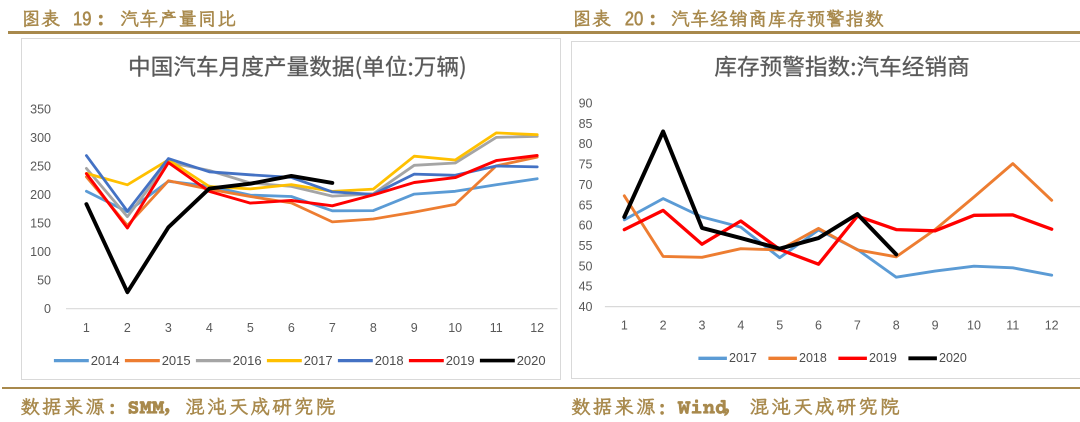 Image resolution: width=1080 pixels, height=422 pixels. What do you see at coordinates (40, 252) in the screenshot?
I see `svg-text: 100` at bounding box center [40, 252].